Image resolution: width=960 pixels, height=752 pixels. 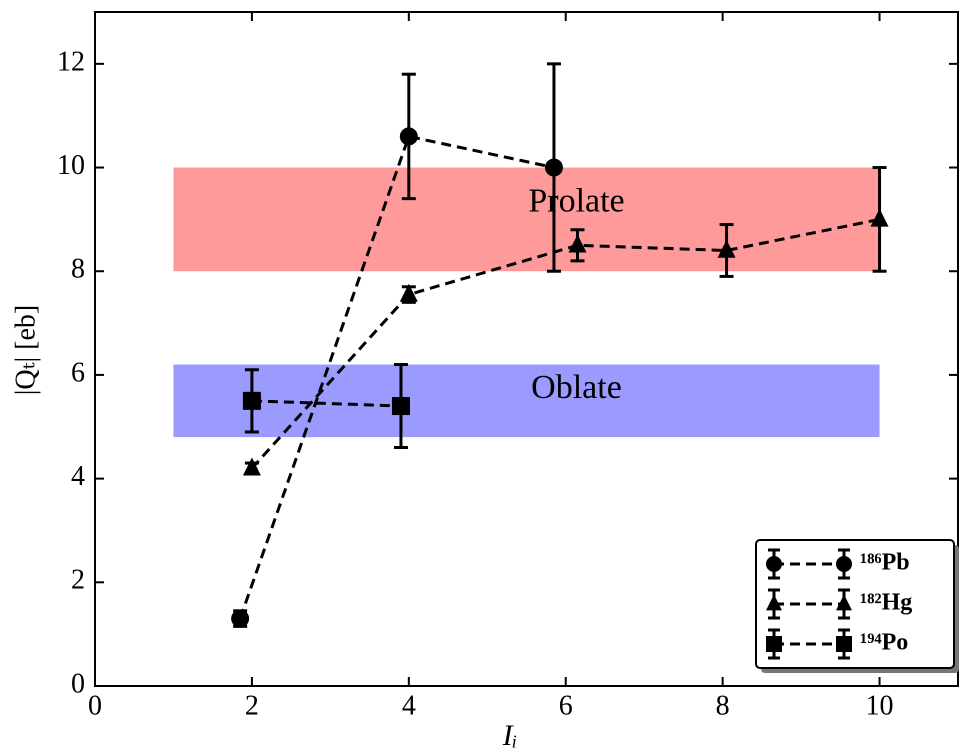 I want to click on x-tick-label: 10, so click(x=880, y=705).